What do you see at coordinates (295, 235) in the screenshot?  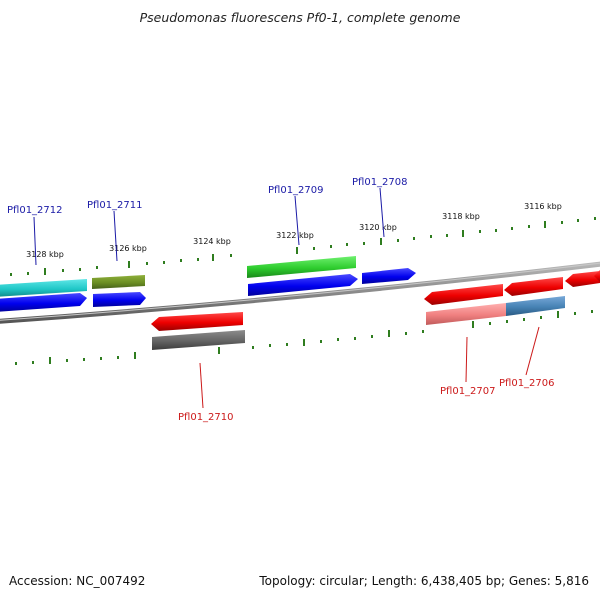 I see `tick-label: 3122 kbp` at bounding box center [295, 235].